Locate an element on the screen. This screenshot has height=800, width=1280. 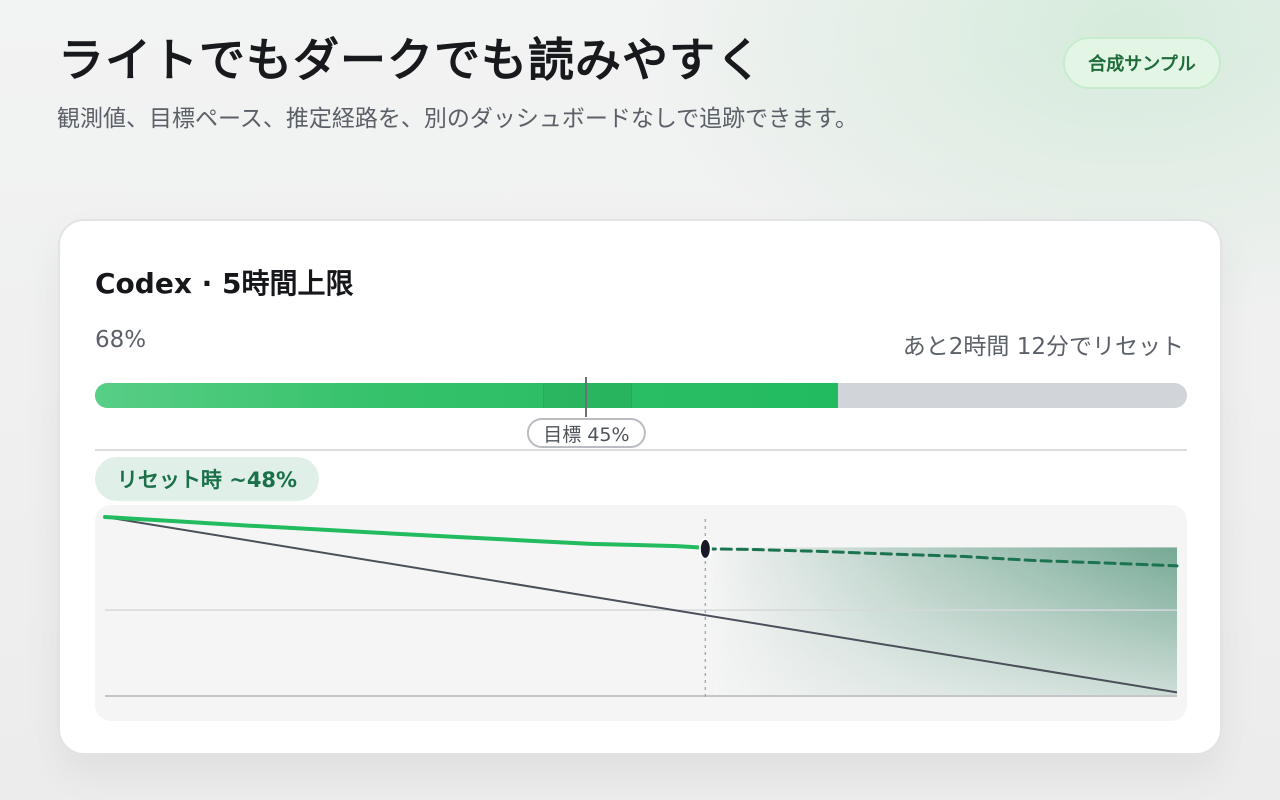
page-subtitle: 観測値、目標ペース、推定経路を、別のダッシュボードなしで追跡できます。 is located at coordinates (457, 119).